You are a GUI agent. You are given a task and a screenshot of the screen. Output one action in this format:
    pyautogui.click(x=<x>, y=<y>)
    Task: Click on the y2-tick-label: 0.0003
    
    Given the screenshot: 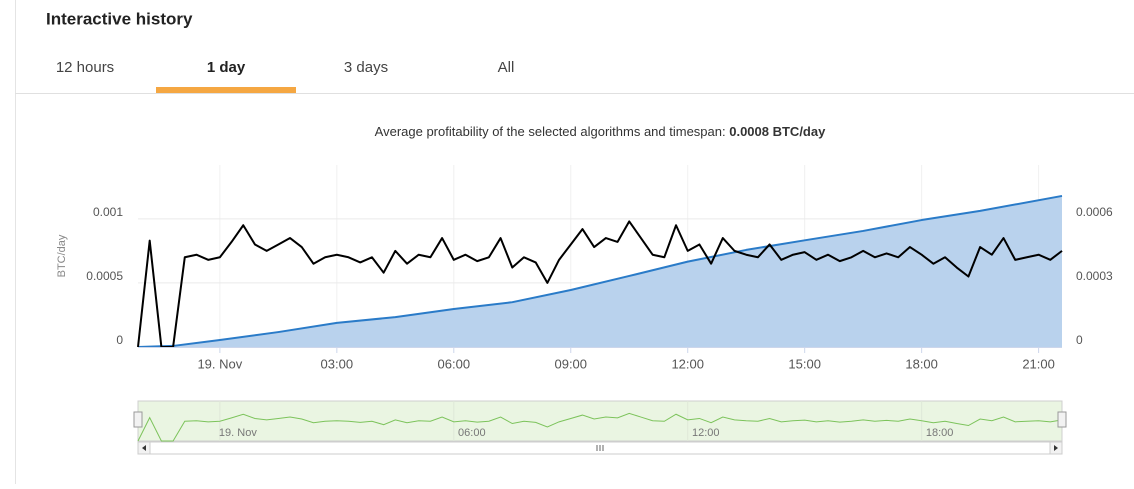 What is the action you would take?
    pyautogui.click(x=1094, y=276)
    